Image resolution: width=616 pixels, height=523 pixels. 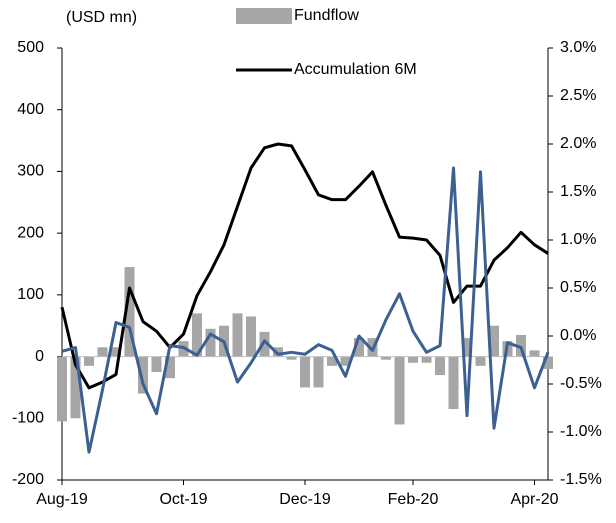 I want to click on y-tick-label: 0, so click(x=39, y=356).